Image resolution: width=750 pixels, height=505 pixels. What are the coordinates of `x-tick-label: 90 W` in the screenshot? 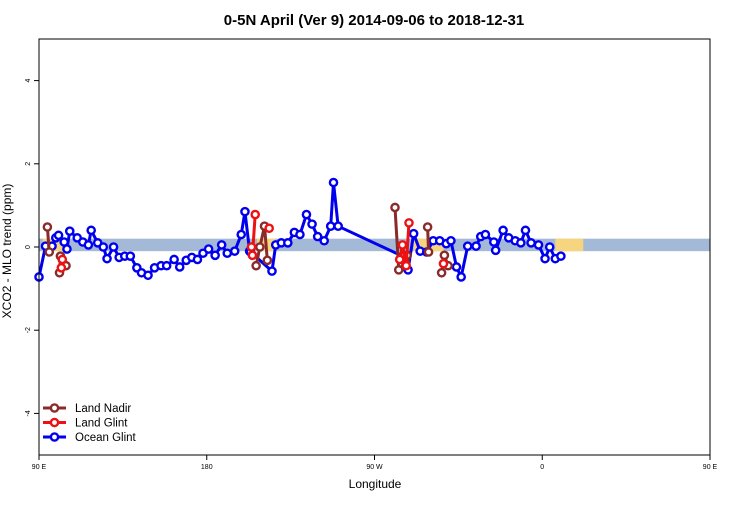 It's located at (374, 467).